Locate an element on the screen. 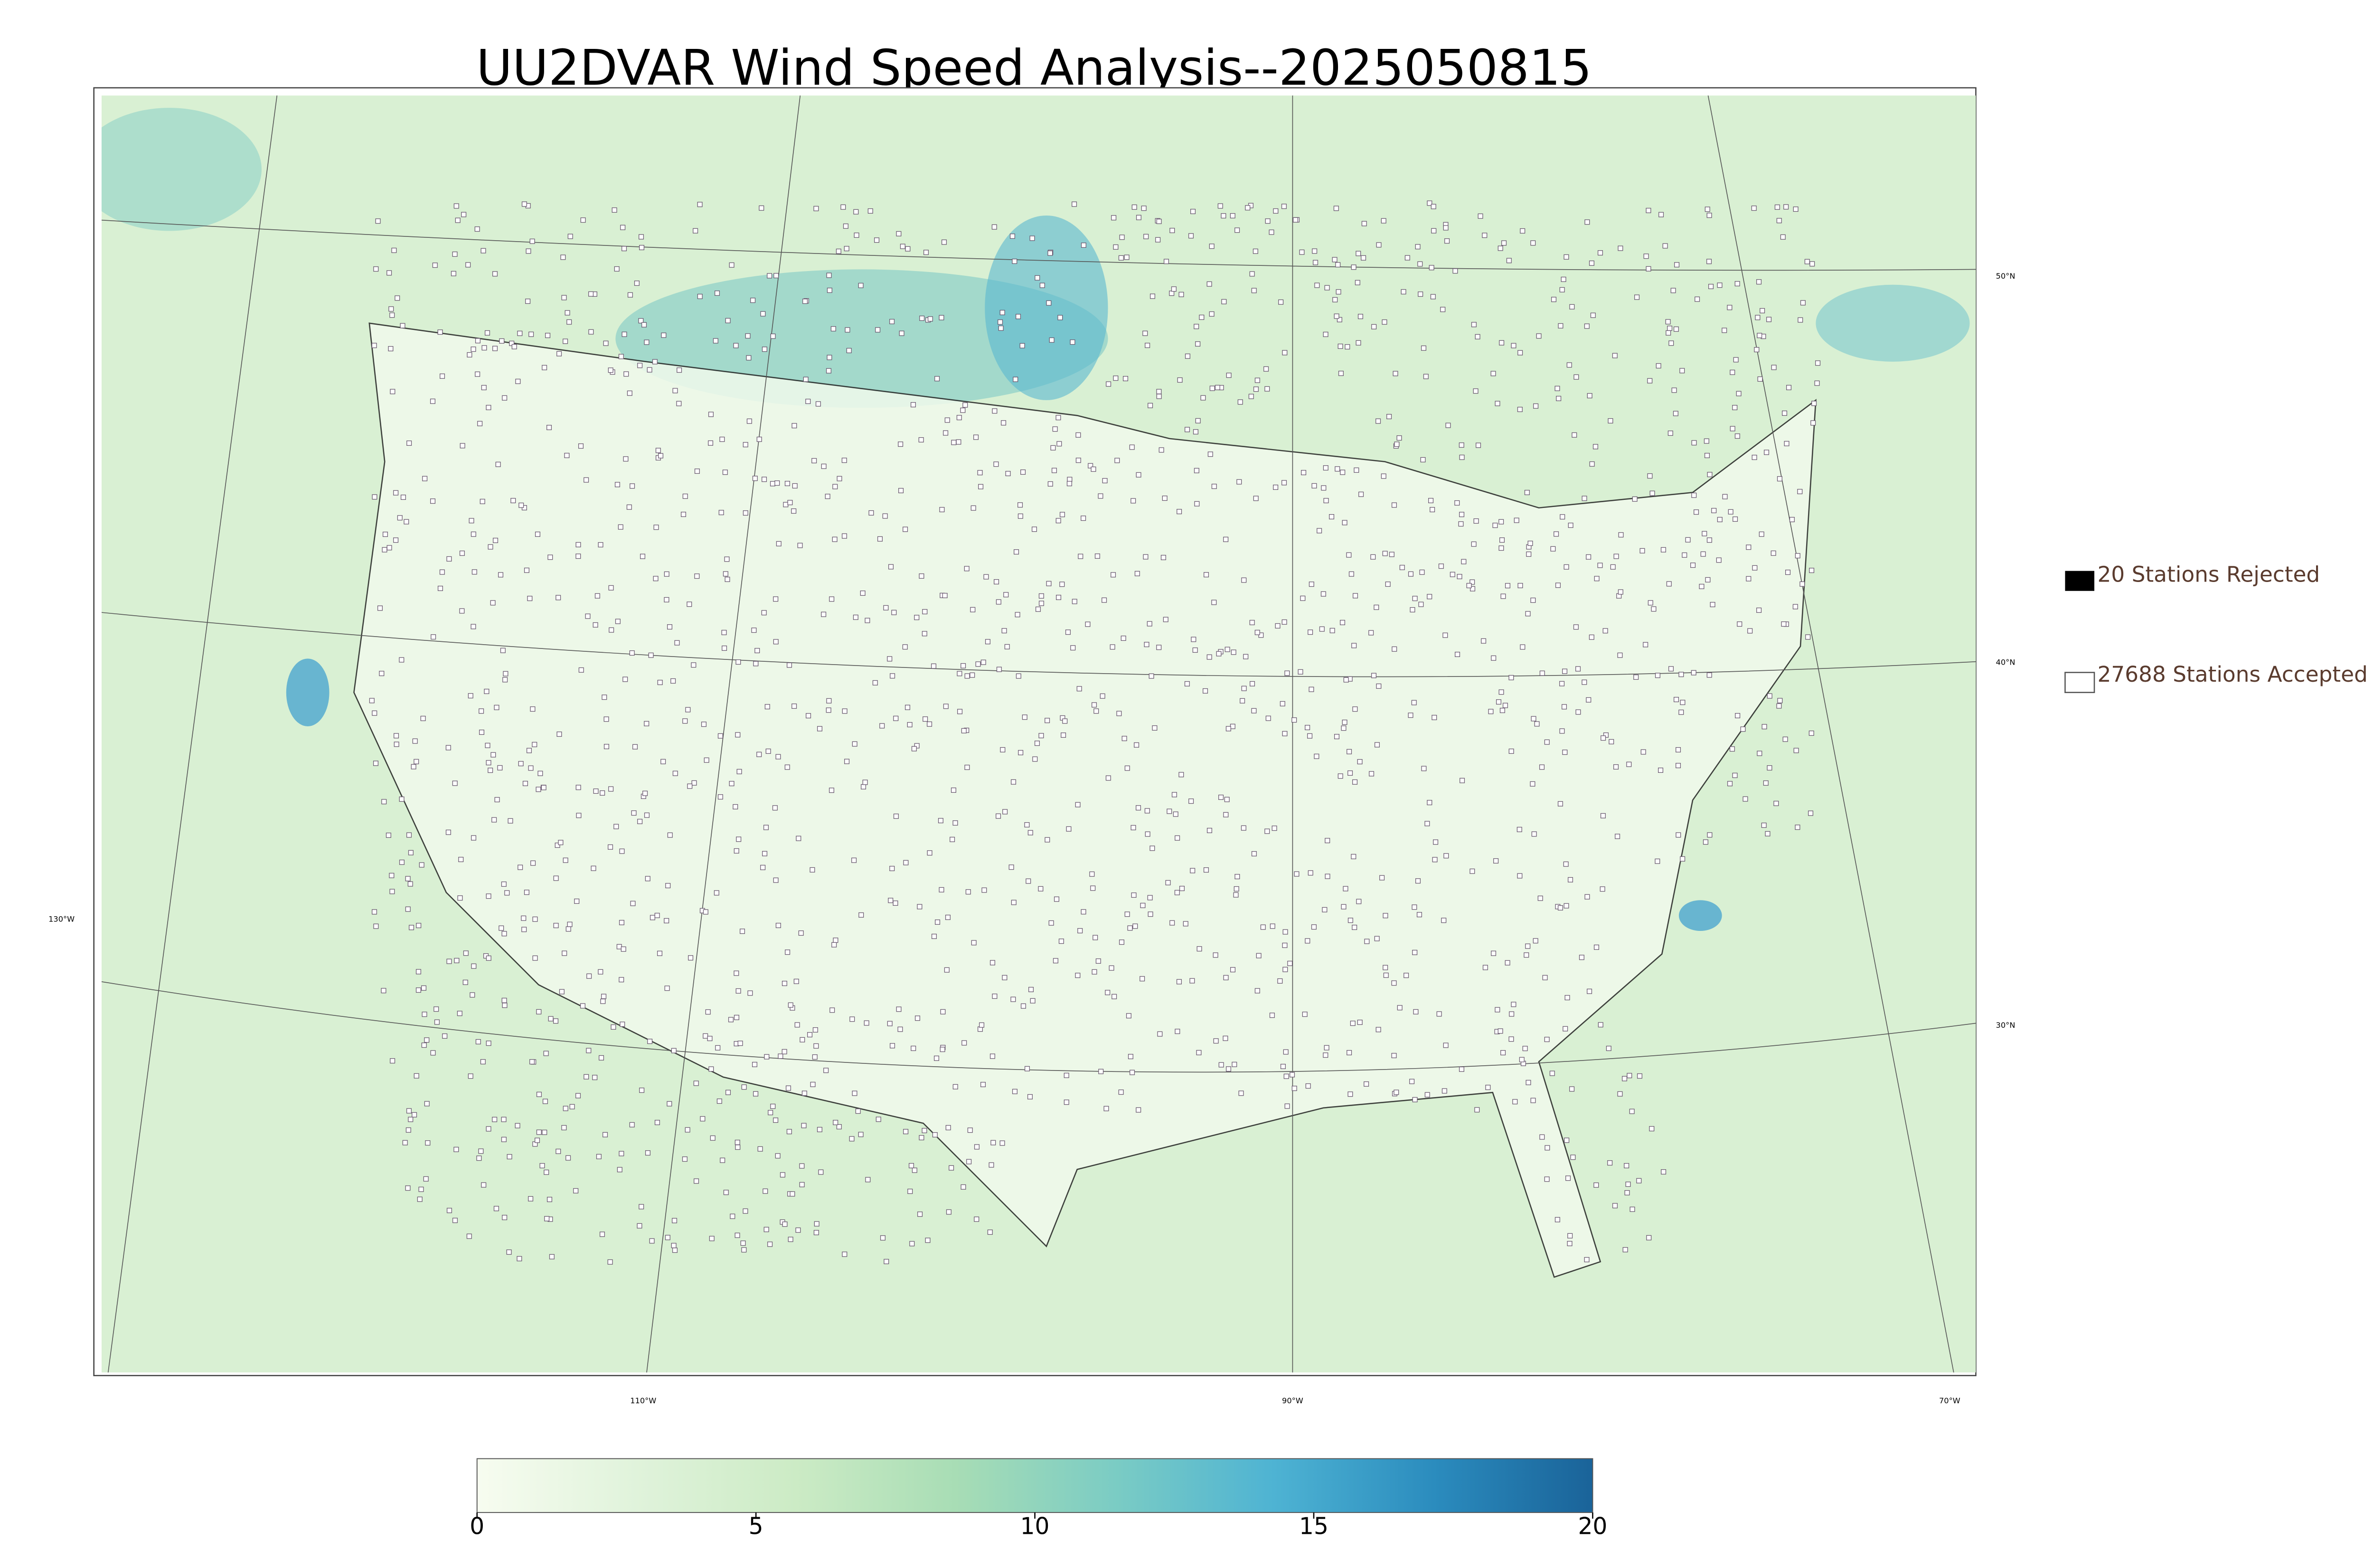 The image size is (2374, 1568). wind-feature is located at coordinates (1700, 915).